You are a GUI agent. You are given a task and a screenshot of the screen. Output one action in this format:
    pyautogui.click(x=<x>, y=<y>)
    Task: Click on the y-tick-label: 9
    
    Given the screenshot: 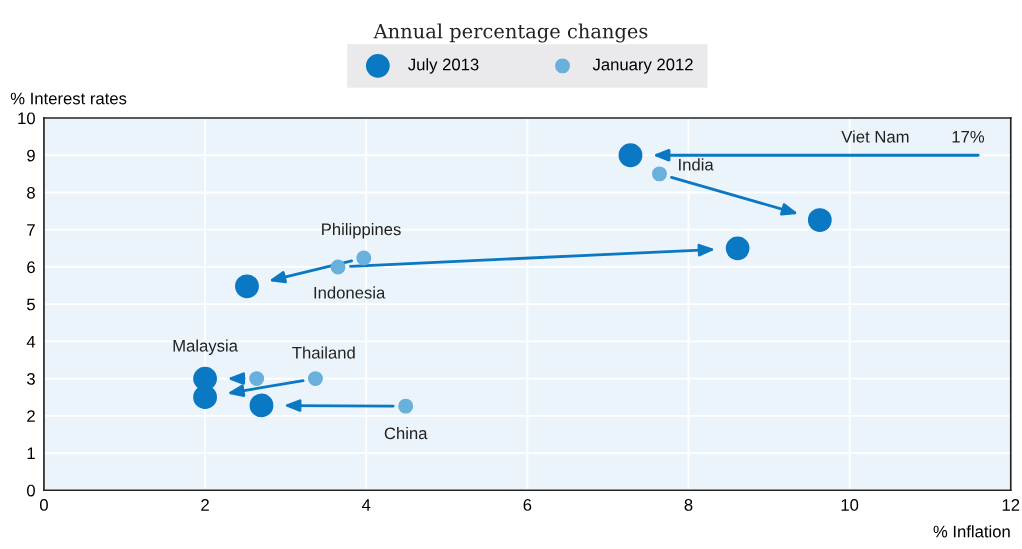 What is the action you would take?
    pyautogui.click(x=31, y=155)
    